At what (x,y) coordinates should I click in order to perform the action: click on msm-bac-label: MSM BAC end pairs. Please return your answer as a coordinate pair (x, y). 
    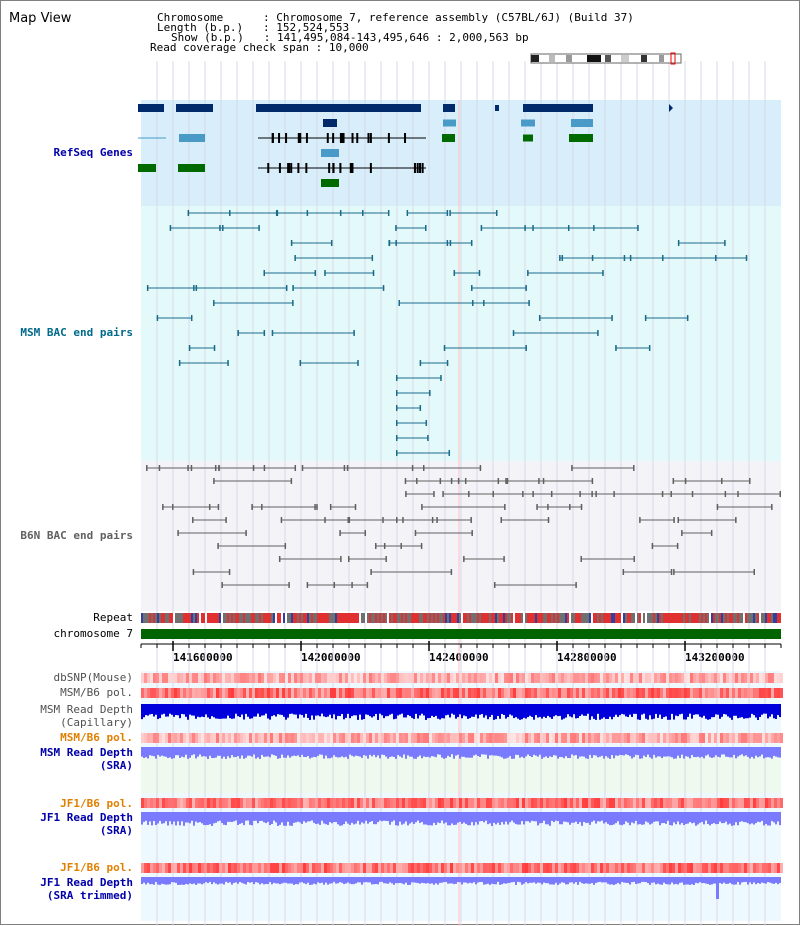
    Looking at the image, I should click on (76, 332).